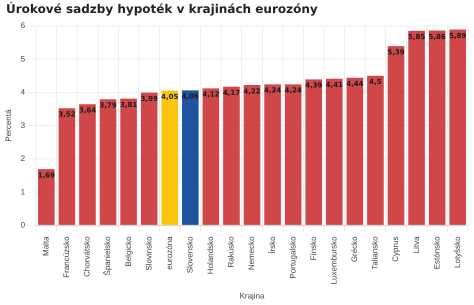 The height and width of the screenshot is (305, 474). I want to click on x-tick-label: Španielsko, so click(107, 256).